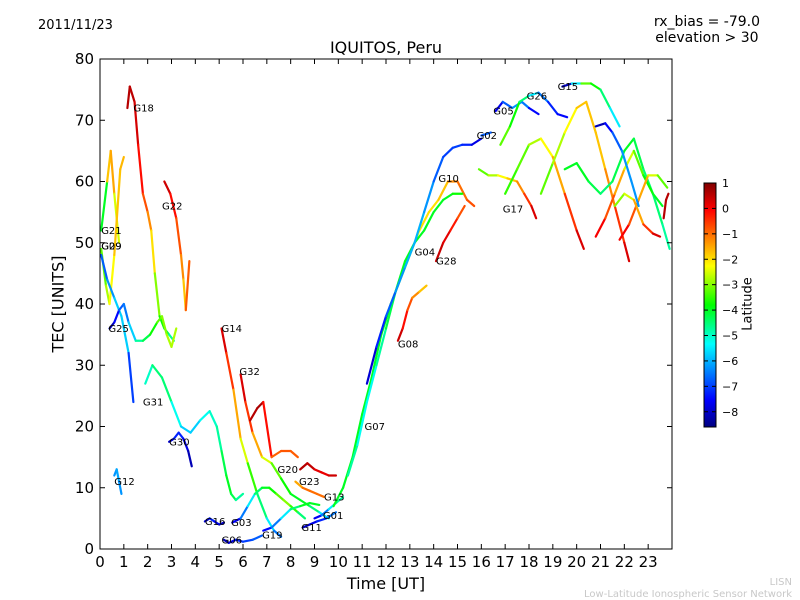 The height and width of the screenshot is (600, 800). I want to click on series-g23, so click(318, 469).